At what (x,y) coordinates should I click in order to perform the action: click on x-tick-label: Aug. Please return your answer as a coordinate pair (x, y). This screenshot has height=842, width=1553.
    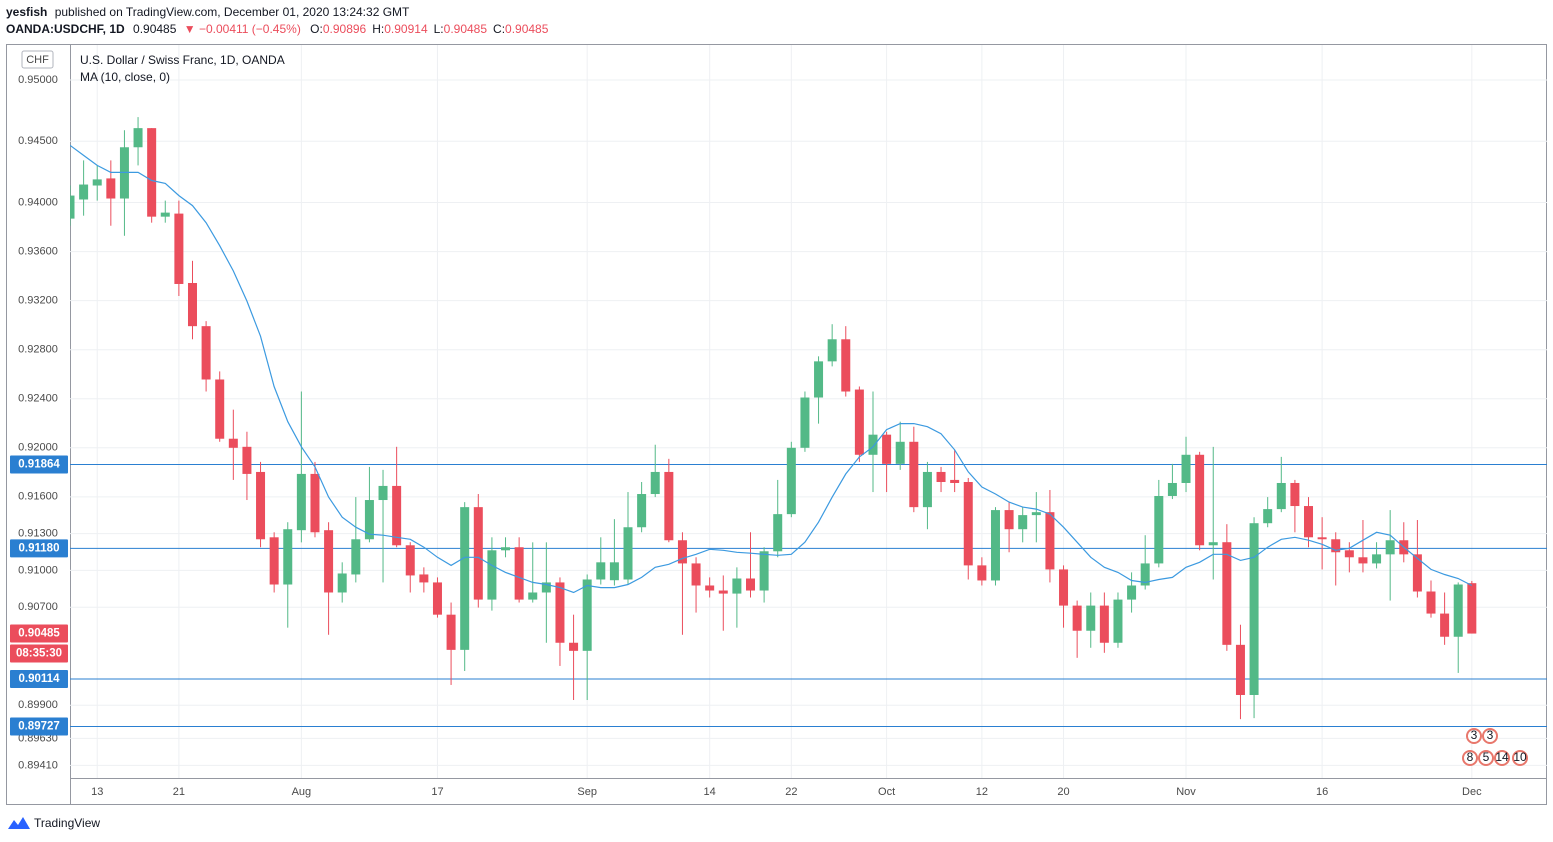
    Looking at the image, I should click on (302, 792).